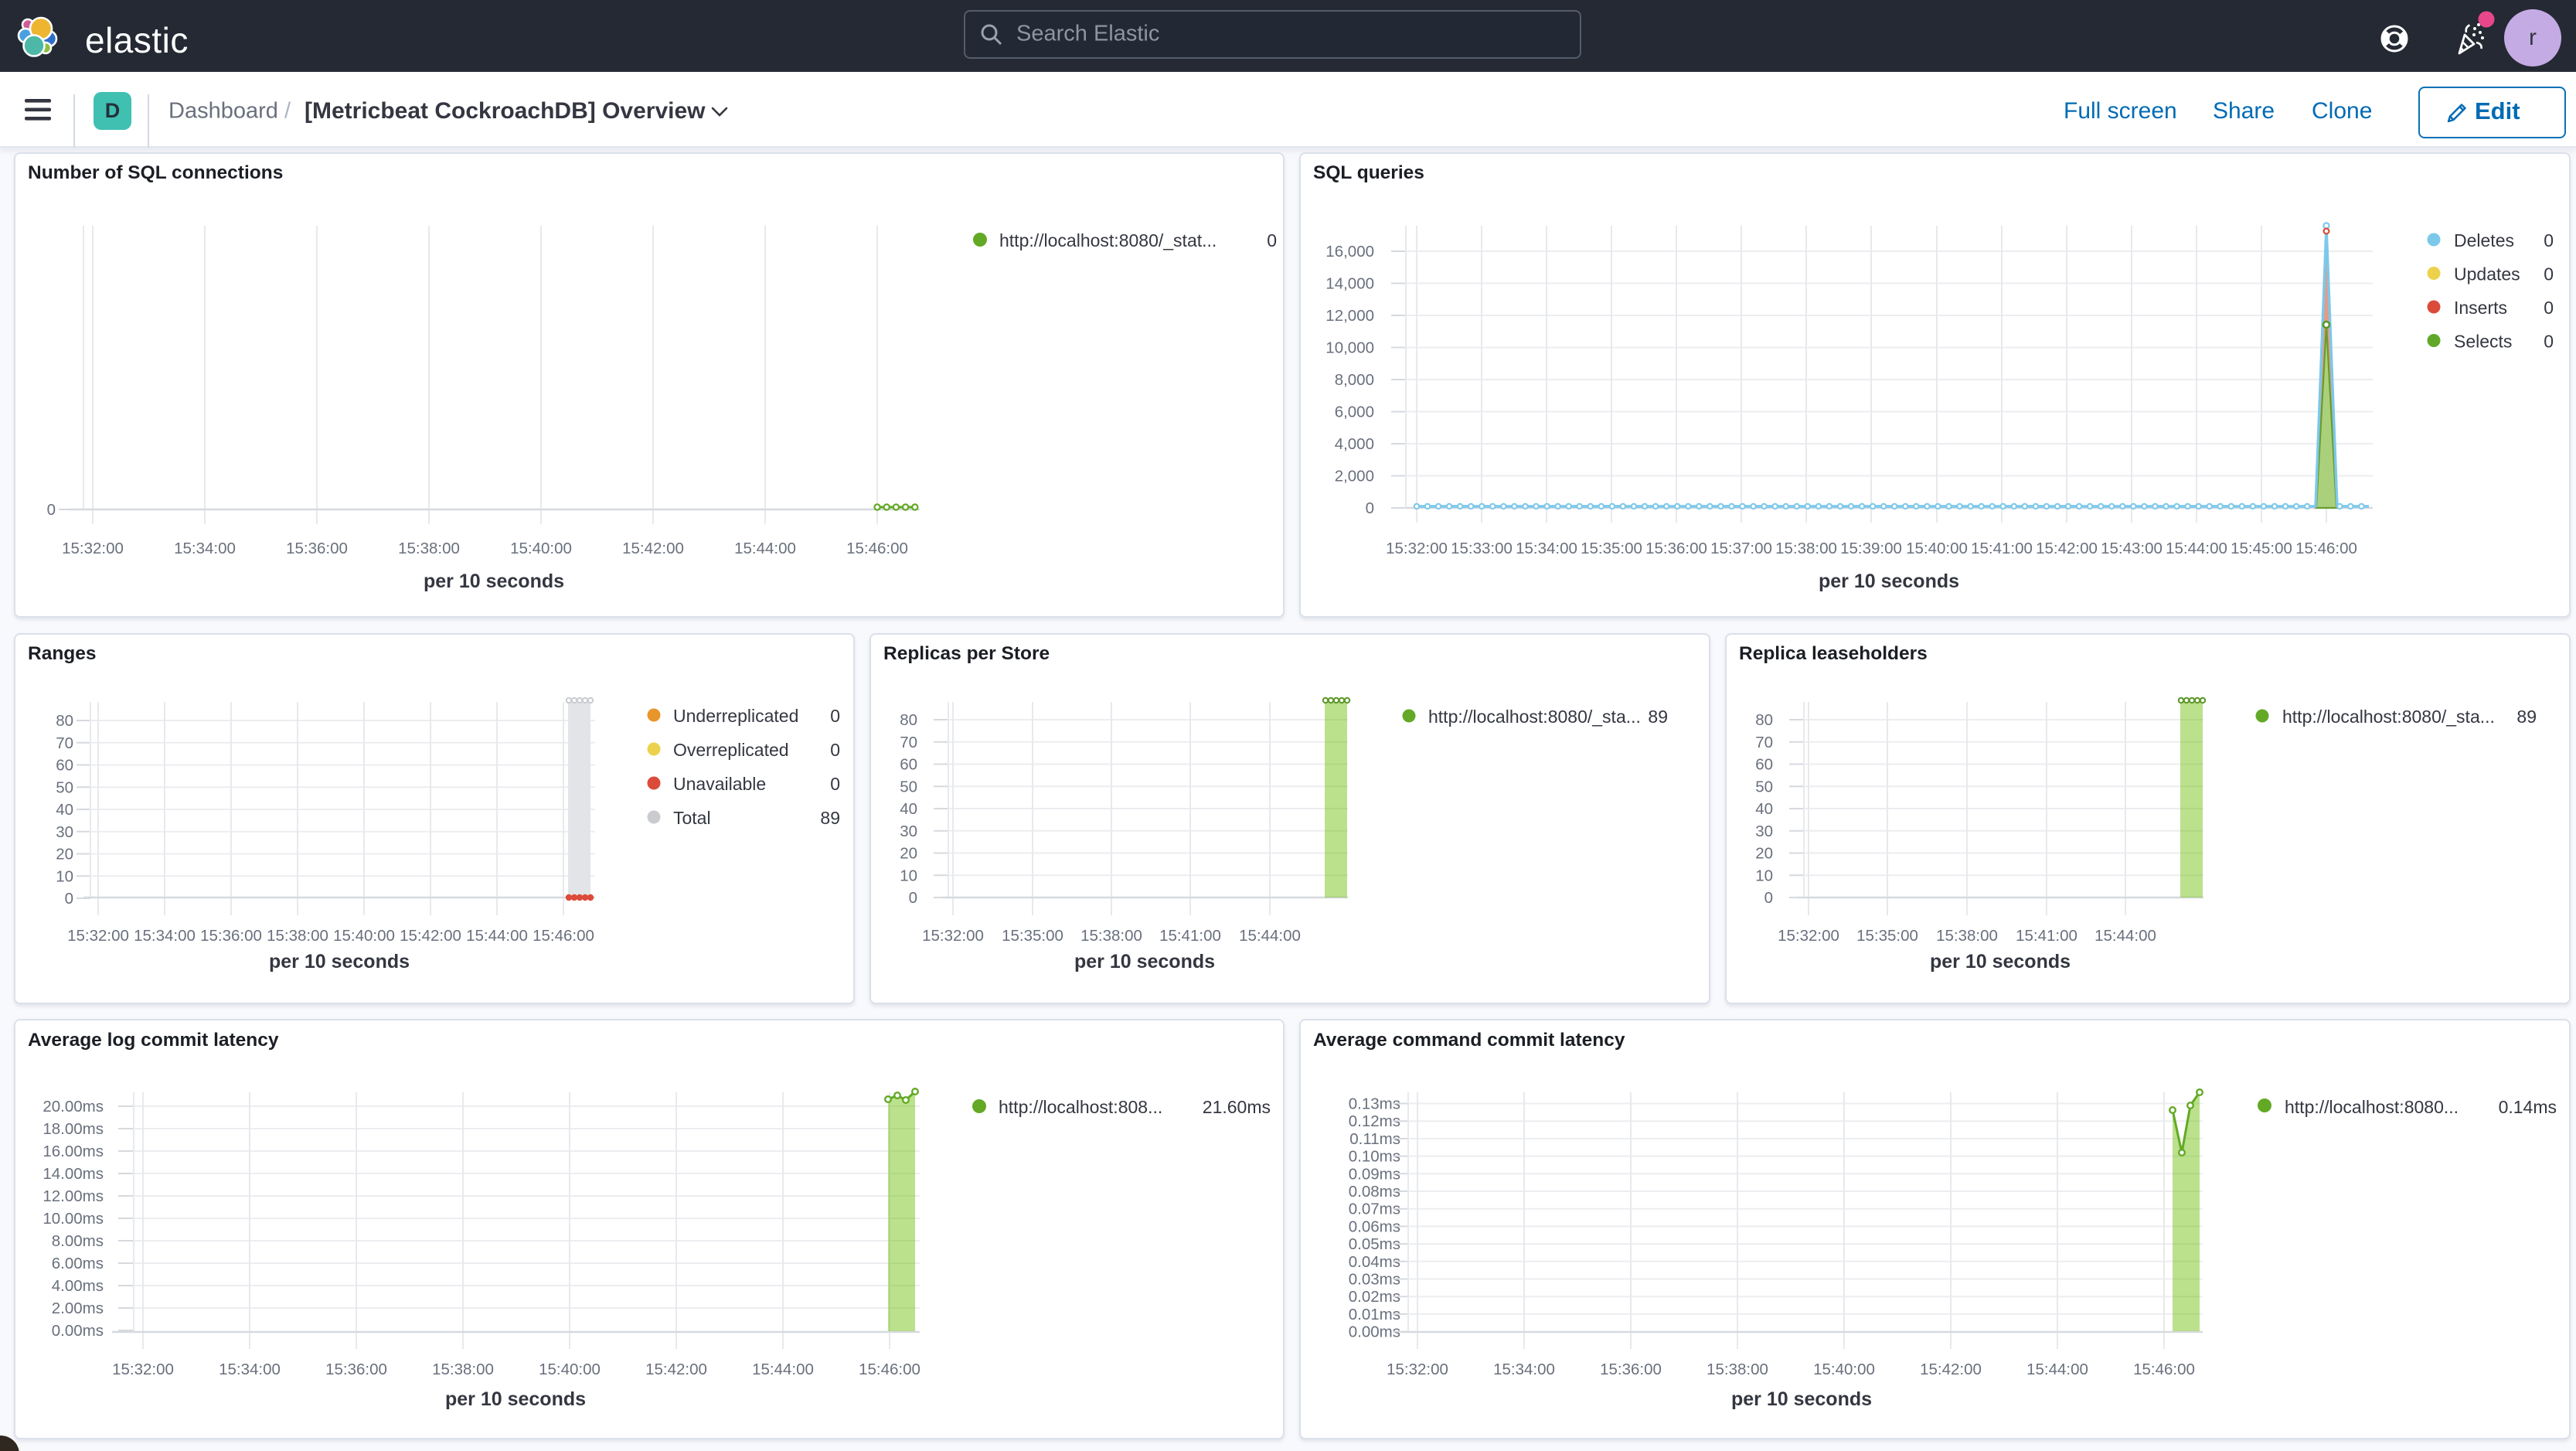 This screenshot has height=1451, width=2576. Describe the element at coordinates (1374, 1139) in the screenshot. I see `svg-text: 0.11ms` at that location.